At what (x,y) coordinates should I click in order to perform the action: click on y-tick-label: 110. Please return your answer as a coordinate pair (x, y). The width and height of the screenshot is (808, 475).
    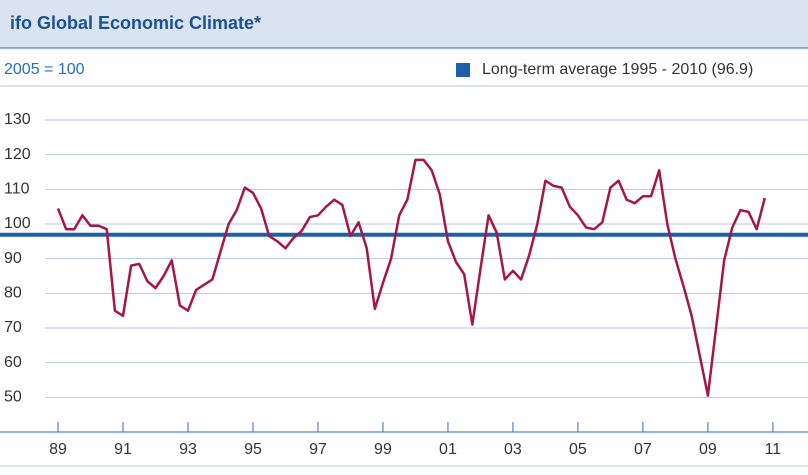
    Looking at the image, I should click on (17, 189).